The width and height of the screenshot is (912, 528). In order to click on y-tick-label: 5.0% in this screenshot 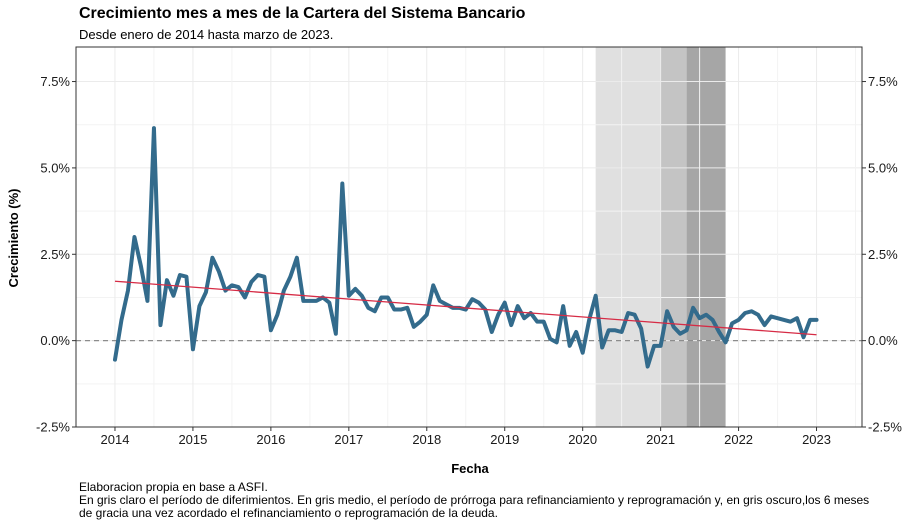, I will do `click(55, 167)`.